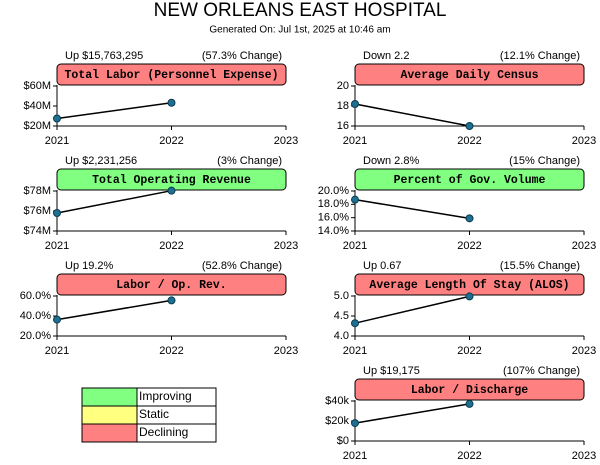 Image resolution: width=600 pixels, height=465 pixels. Describe the element at coordinates (382, 266) in the screenshot. I see `change-amount: Up 0.67` at that location.